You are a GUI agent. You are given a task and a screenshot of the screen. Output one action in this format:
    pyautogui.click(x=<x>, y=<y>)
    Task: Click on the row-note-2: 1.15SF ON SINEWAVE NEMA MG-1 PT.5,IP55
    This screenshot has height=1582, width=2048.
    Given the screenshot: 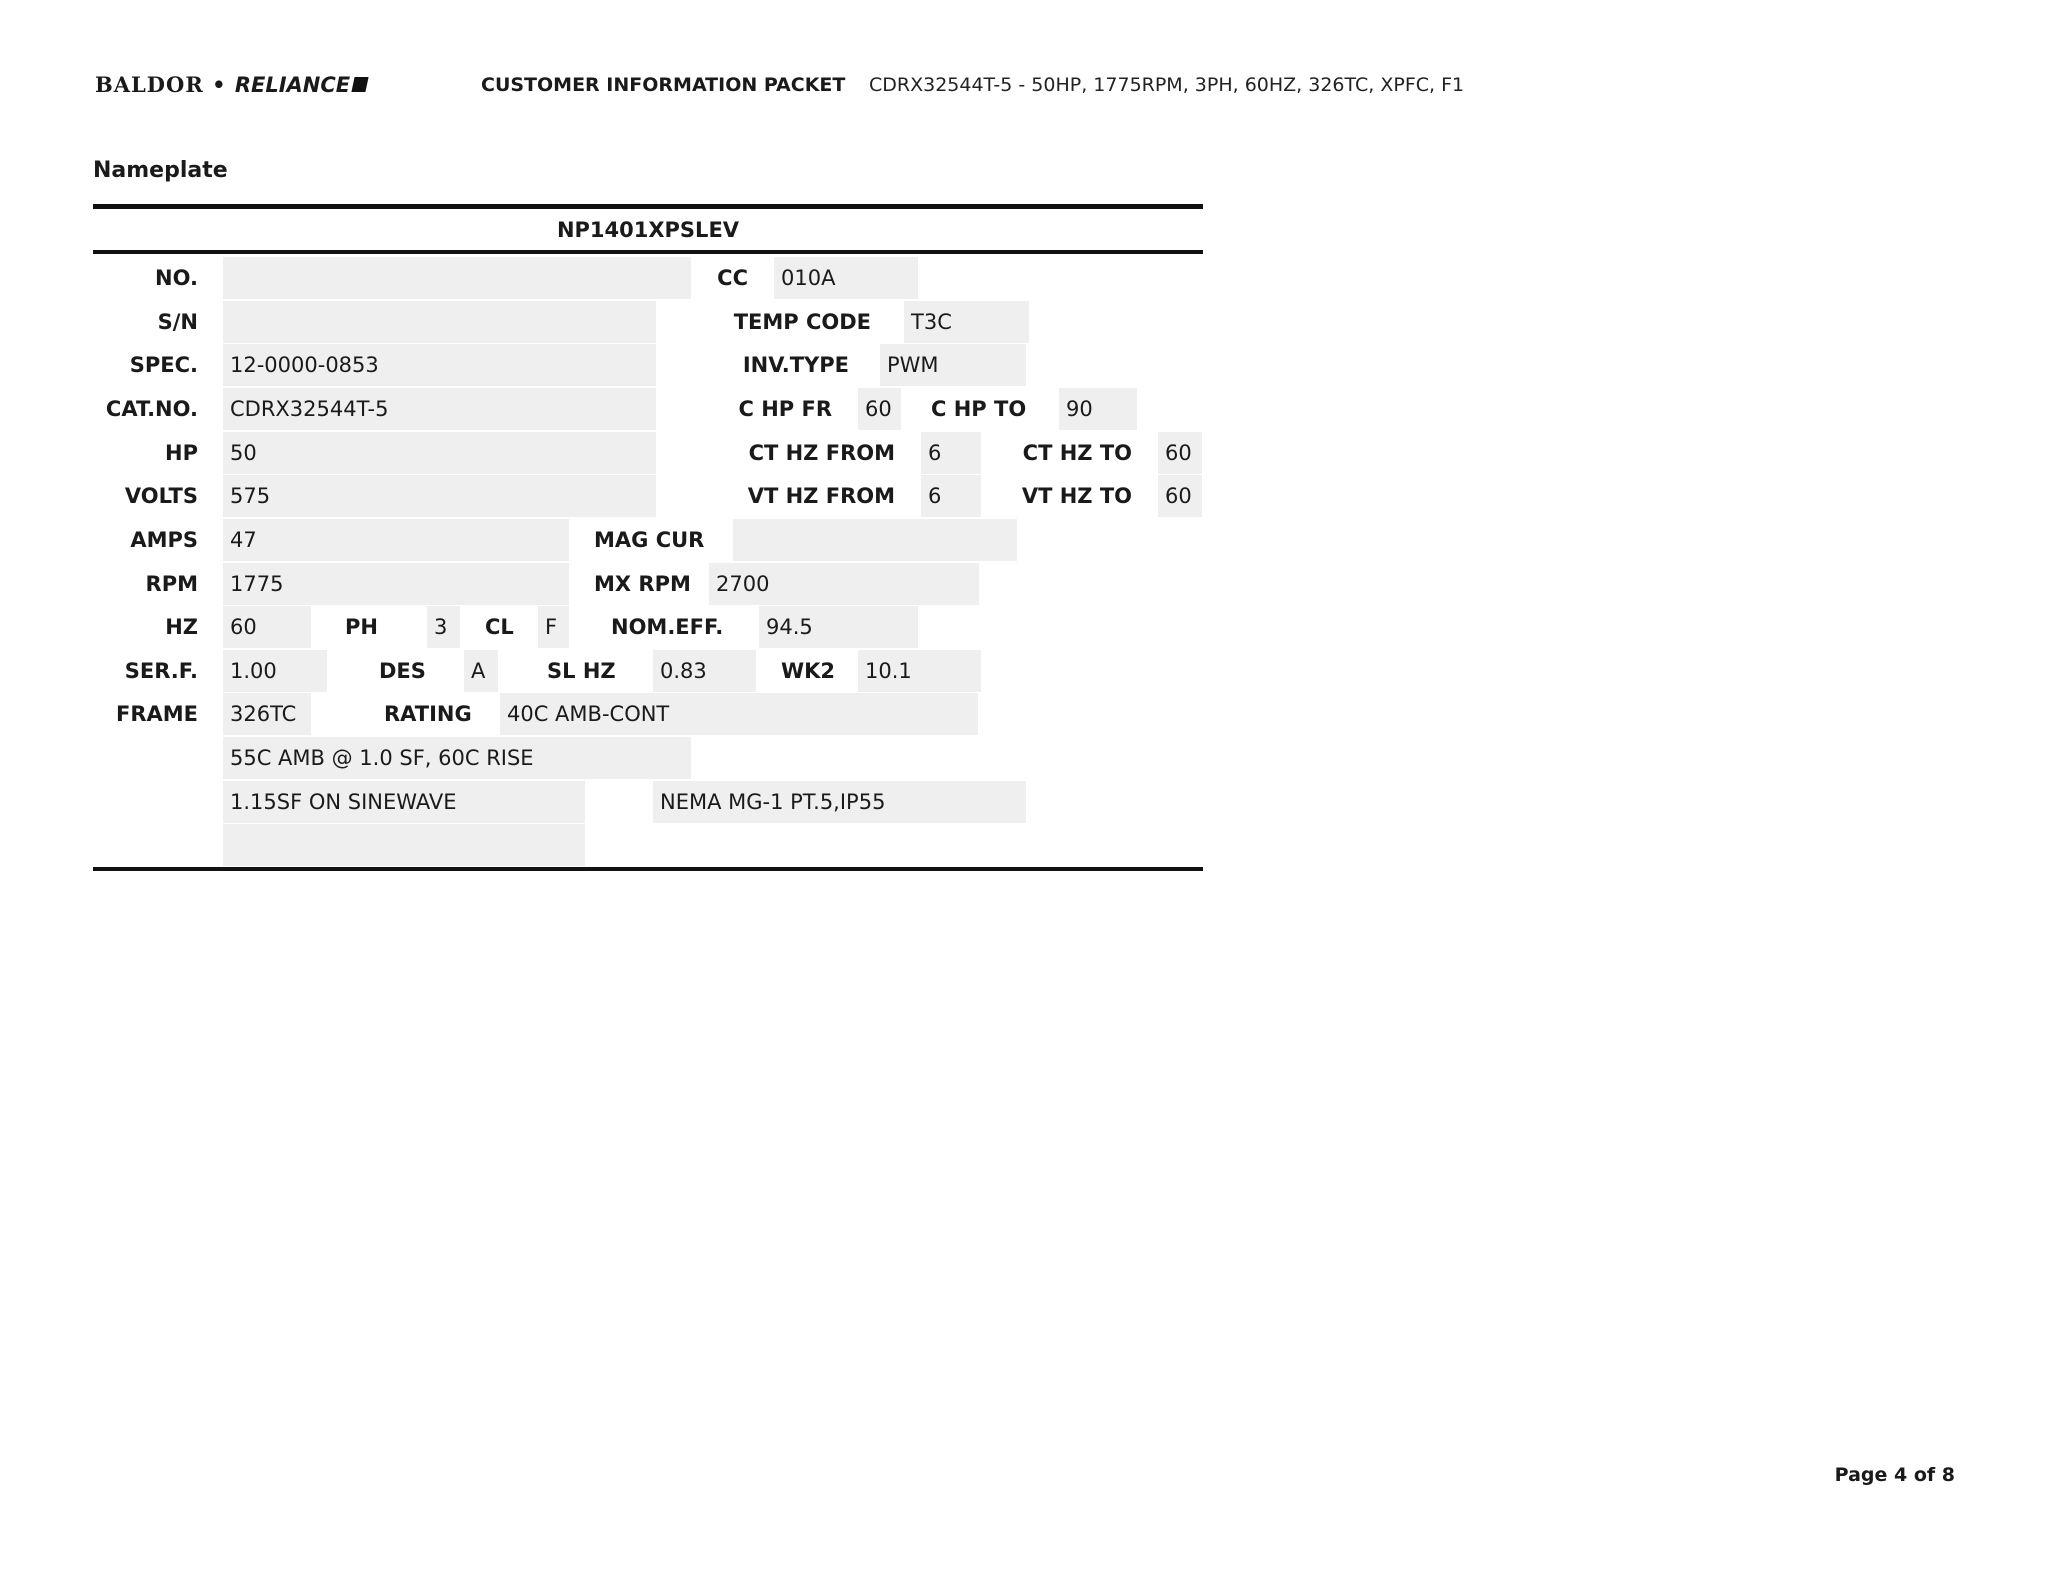 What is the action you would take?
    pyautogui.click(x=1024, y=802)
    